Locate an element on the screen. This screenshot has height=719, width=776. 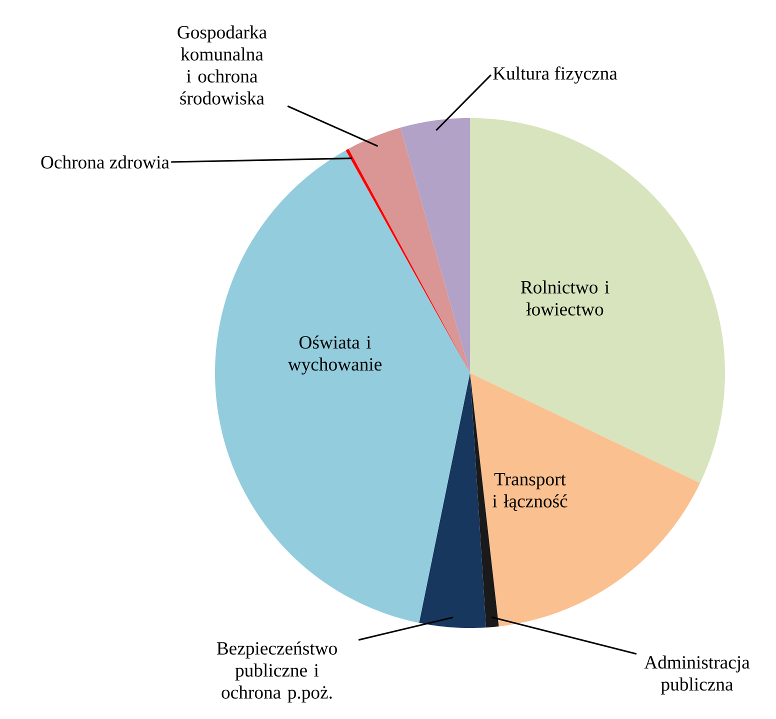
slice-label: Kultura fizyczna is located at coordinates (555, 75).